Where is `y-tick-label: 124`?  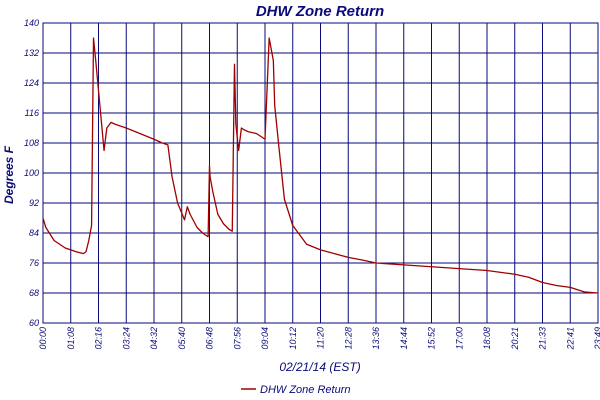 y-tick-label: 124 is located at coordinates (31, 83).